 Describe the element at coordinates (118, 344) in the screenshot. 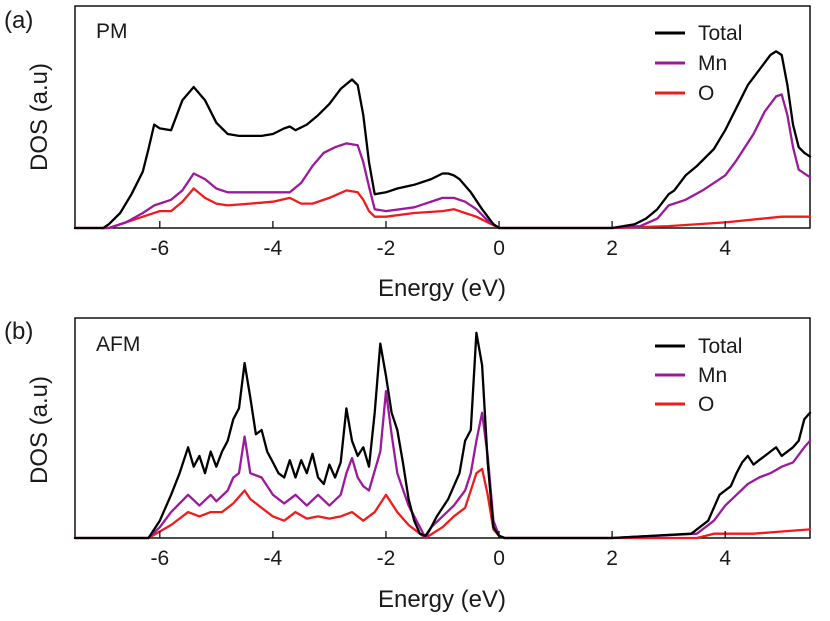

I see `panel-title: AFM` at that location.